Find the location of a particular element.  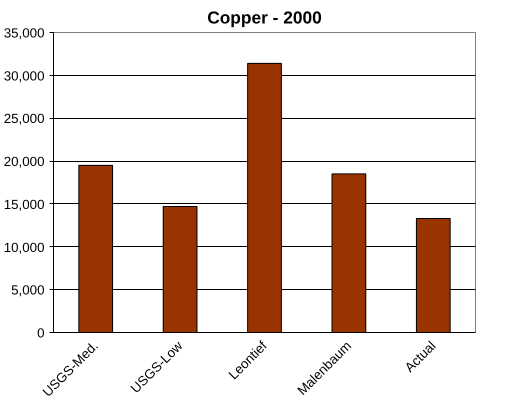

y-tick-label: 15,000 is located at coordinates (24, 204).